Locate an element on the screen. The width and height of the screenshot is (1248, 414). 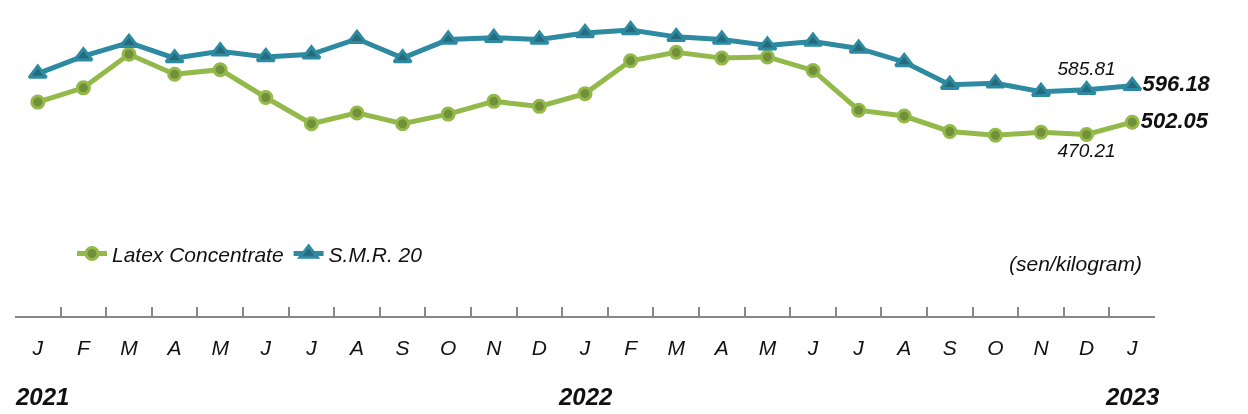
legend-label: S.M.R. 20 is located at coordinates (375, 254).